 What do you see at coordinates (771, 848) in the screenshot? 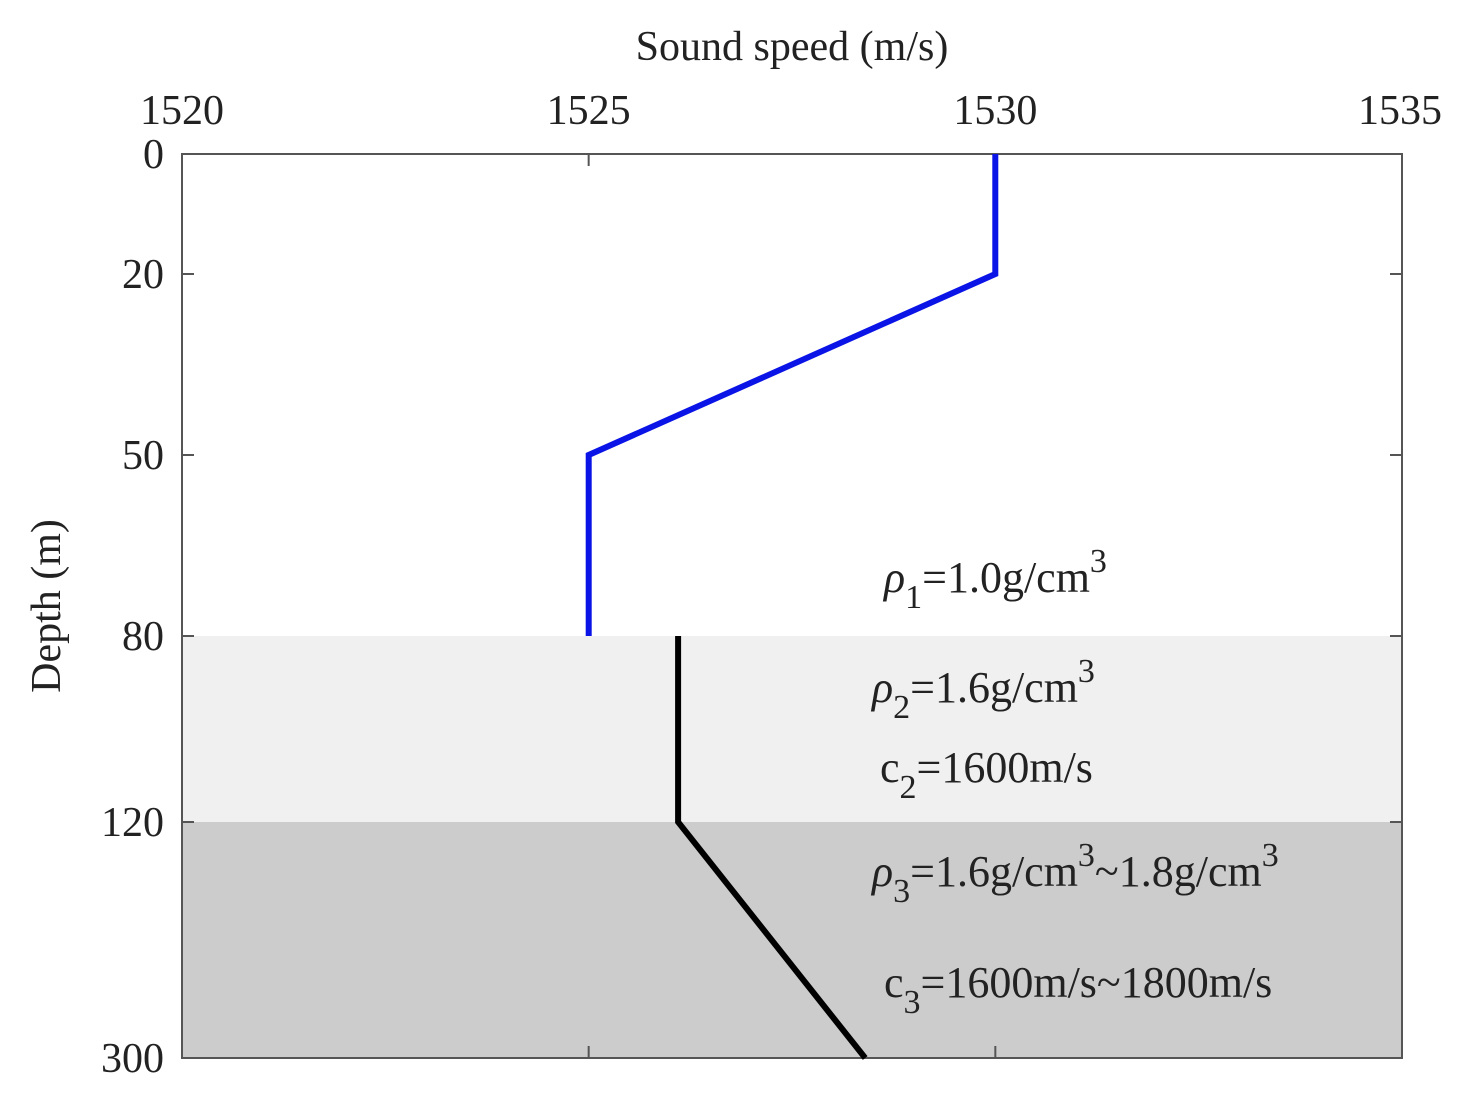
I see `sediment-sound-speed-line` at bounding box center [771, 848].